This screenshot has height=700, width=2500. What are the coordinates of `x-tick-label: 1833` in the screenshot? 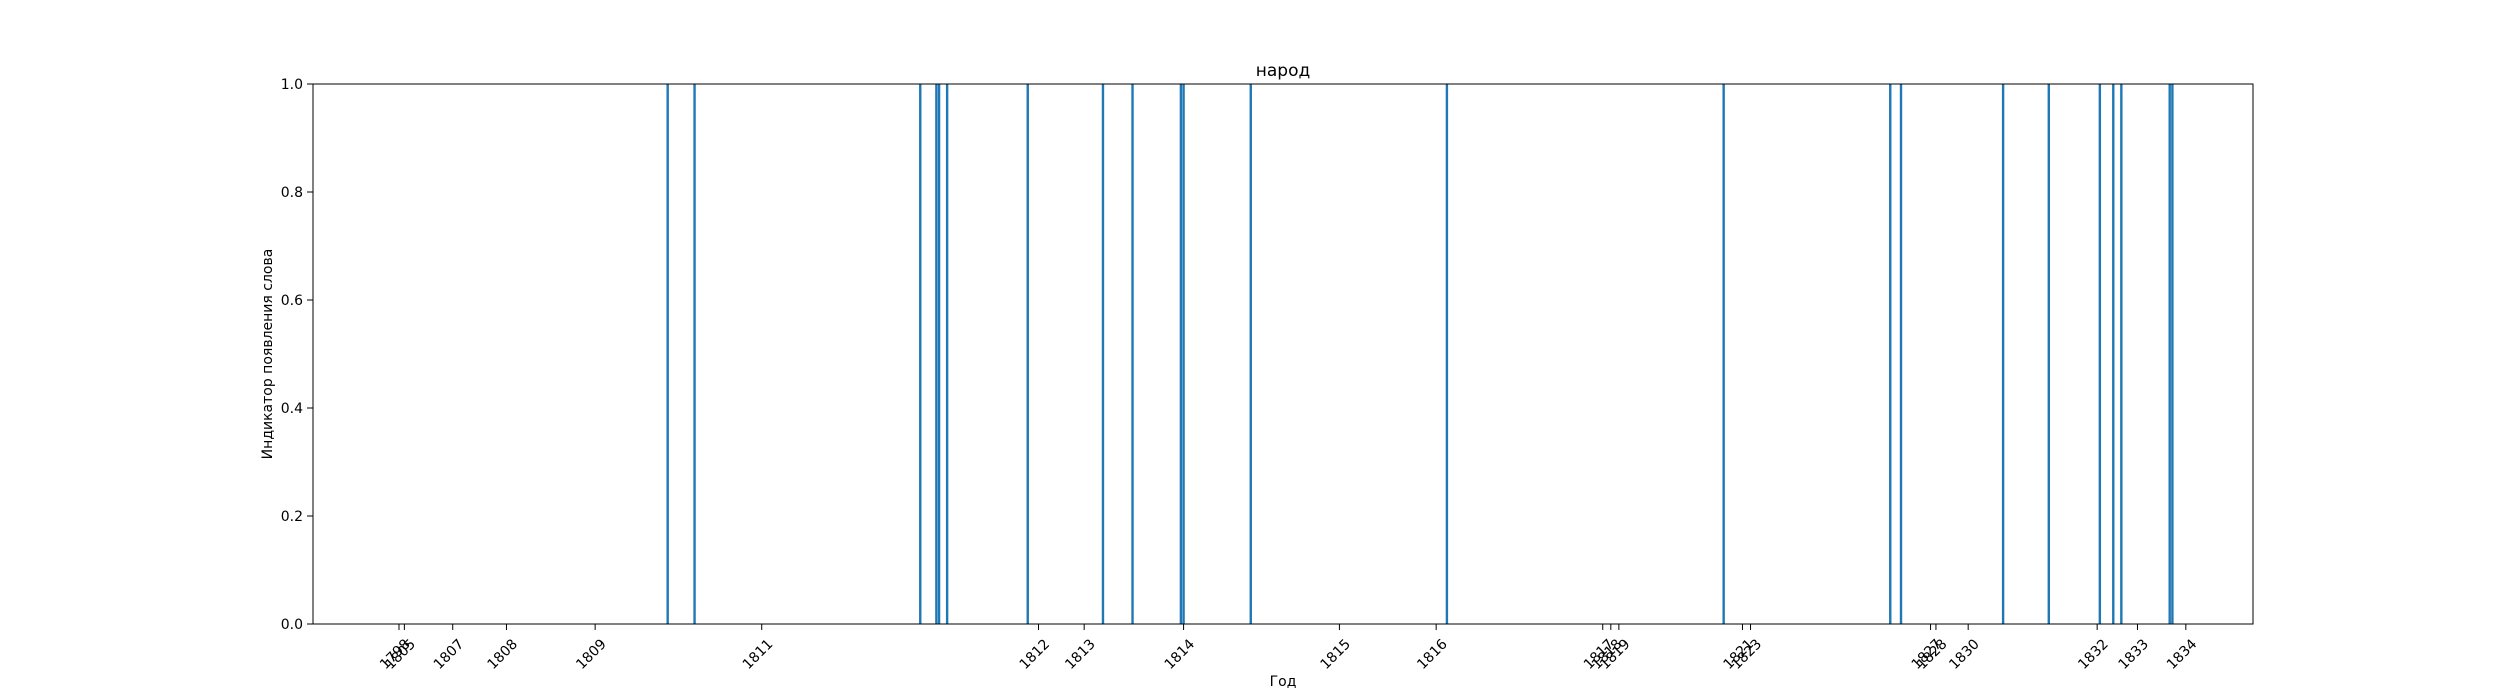 It's located at (2134, 654).